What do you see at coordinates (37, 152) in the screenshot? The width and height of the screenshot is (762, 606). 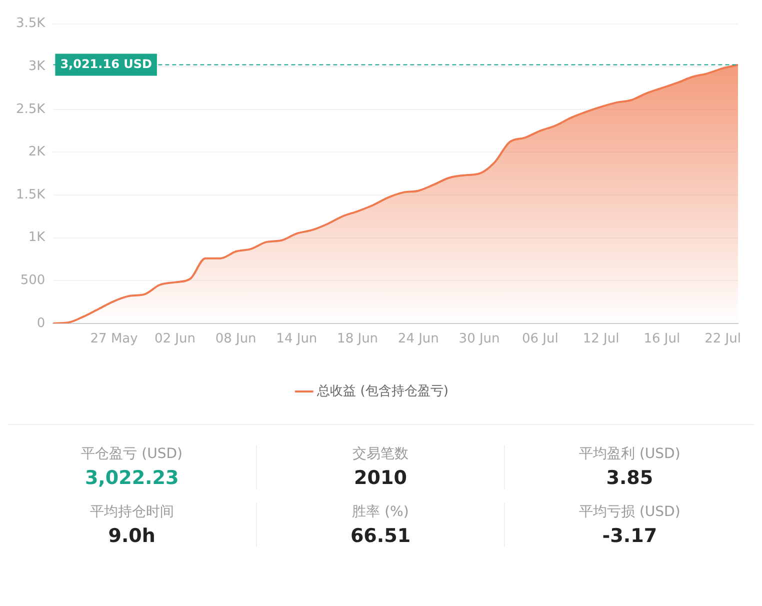 I see `y-tick-label: 2K` at bounding box center [37, 152].